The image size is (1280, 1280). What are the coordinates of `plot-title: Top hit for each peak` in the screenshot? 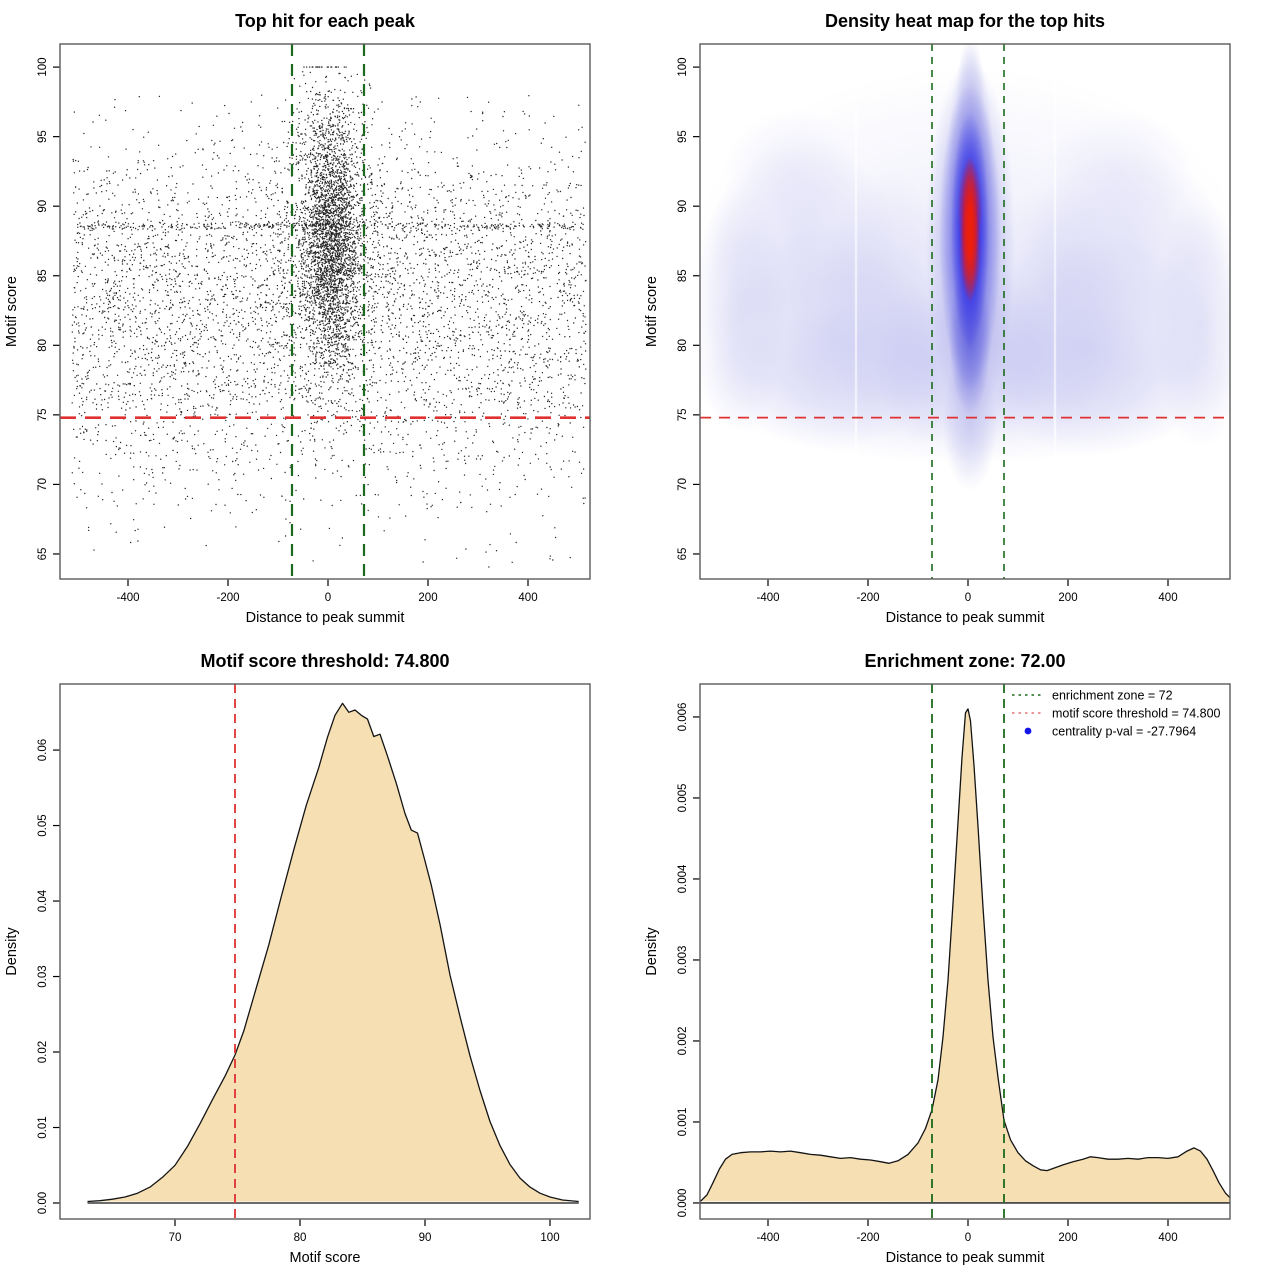 It's located at (325, 21).